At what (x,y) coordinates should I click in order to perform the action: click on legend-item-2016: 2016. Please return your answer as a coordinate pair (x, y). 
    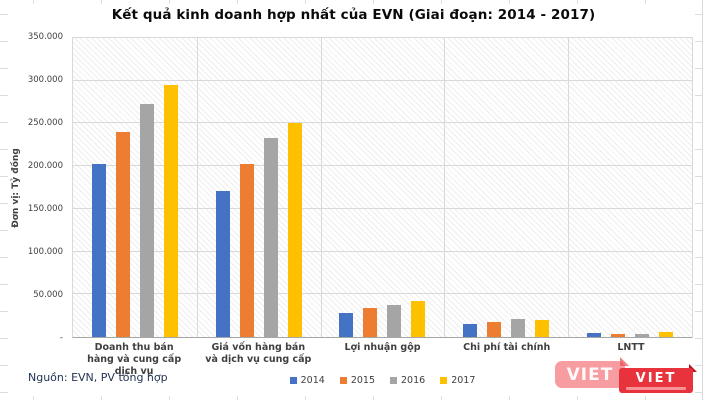
    Looking at the image, I should click on (407, 380).